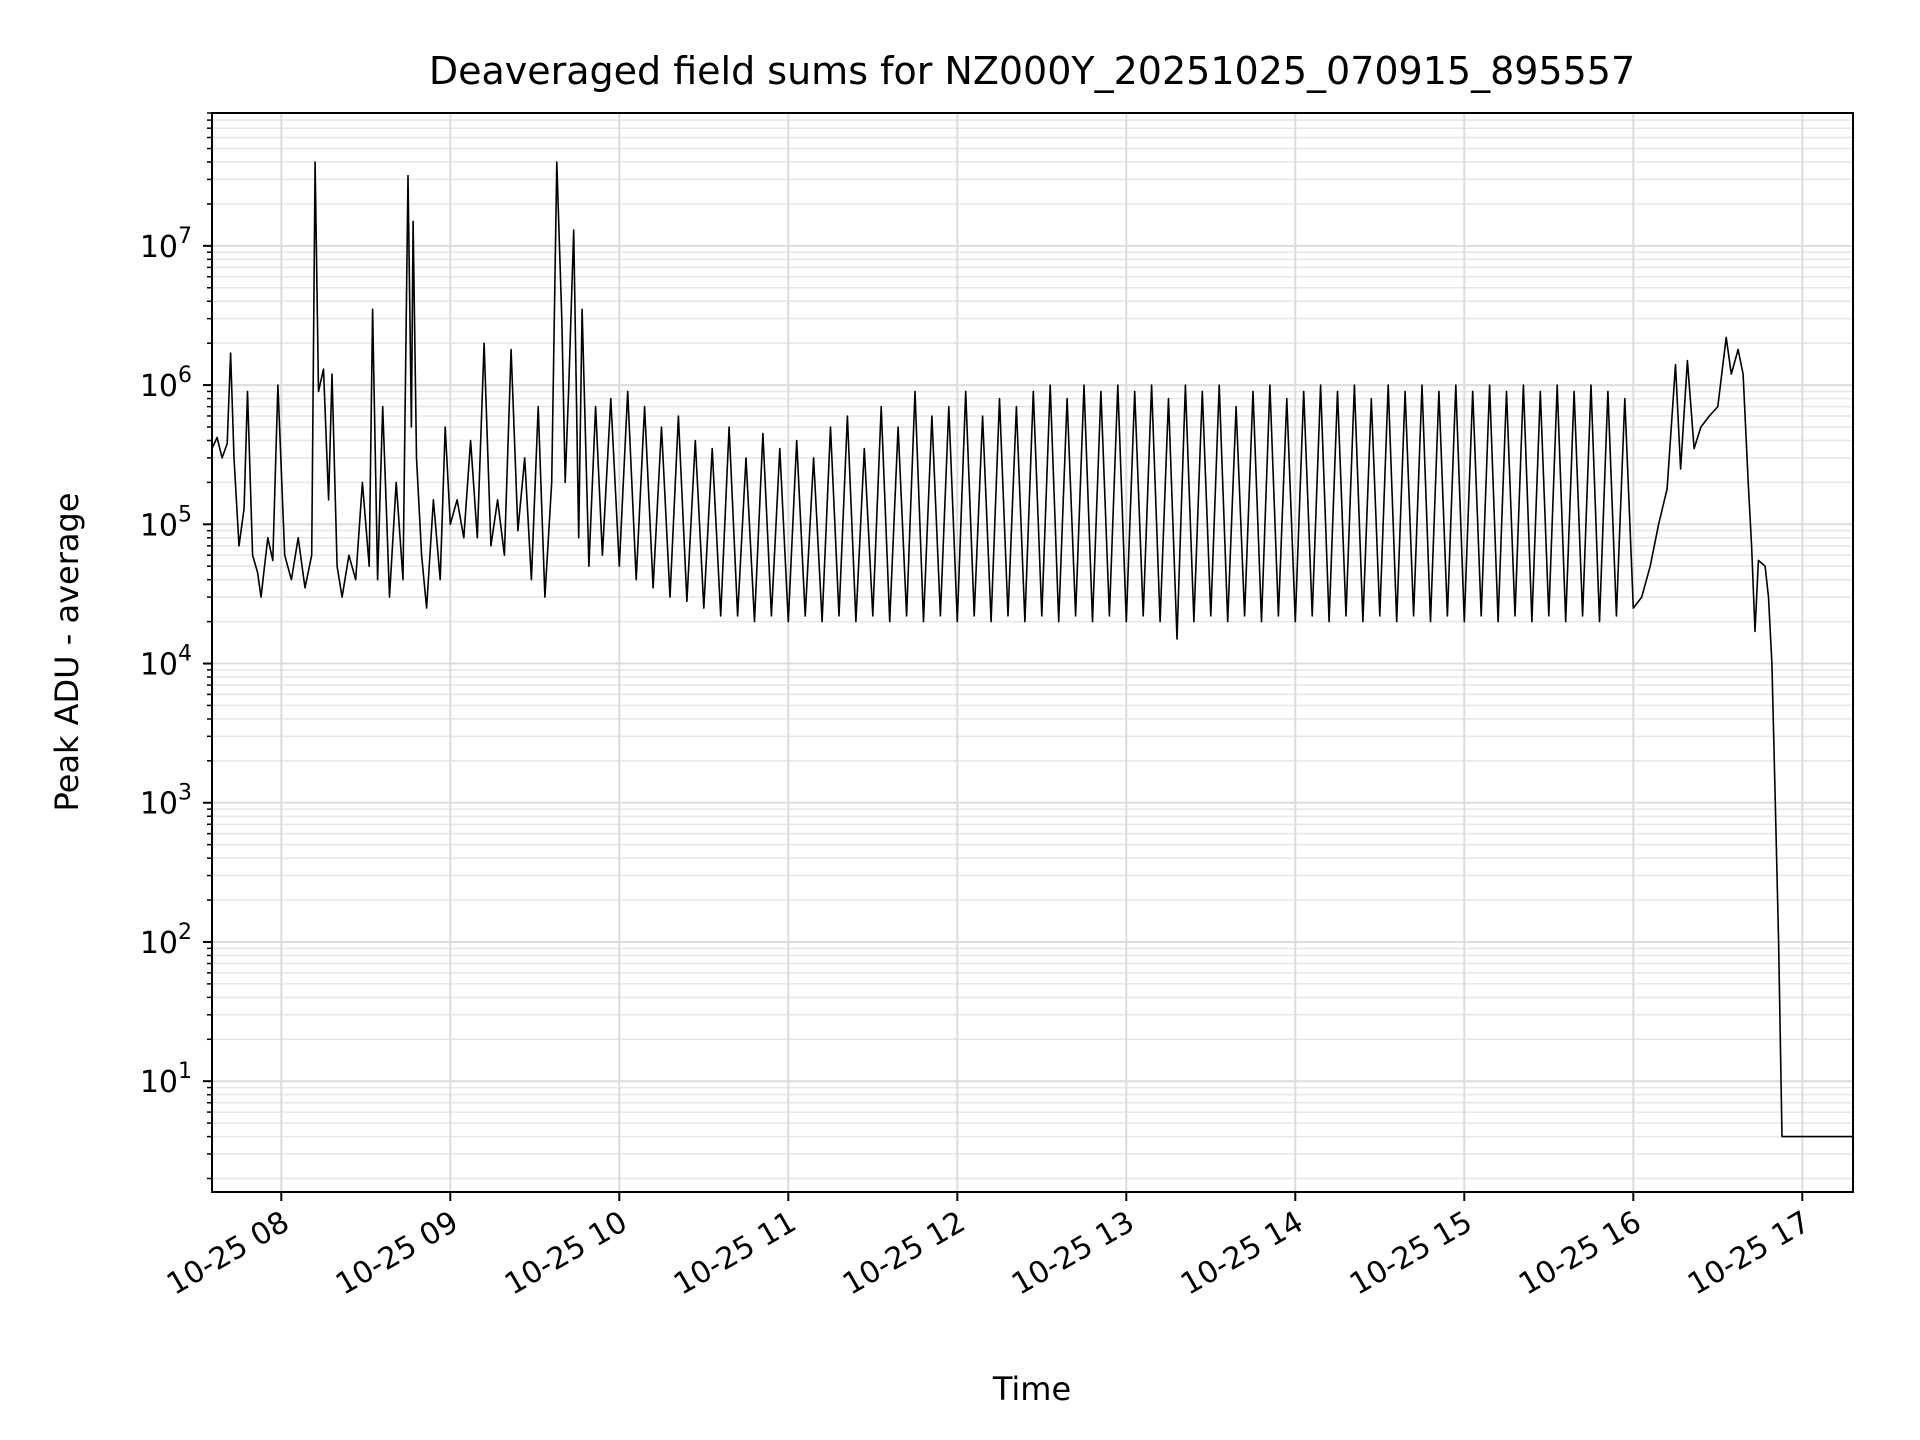 The image size is (1920, 1440). Describe the element at coordinates (185, 793) in the screenshot. I see `y-tick-exponent: 3` at that location.